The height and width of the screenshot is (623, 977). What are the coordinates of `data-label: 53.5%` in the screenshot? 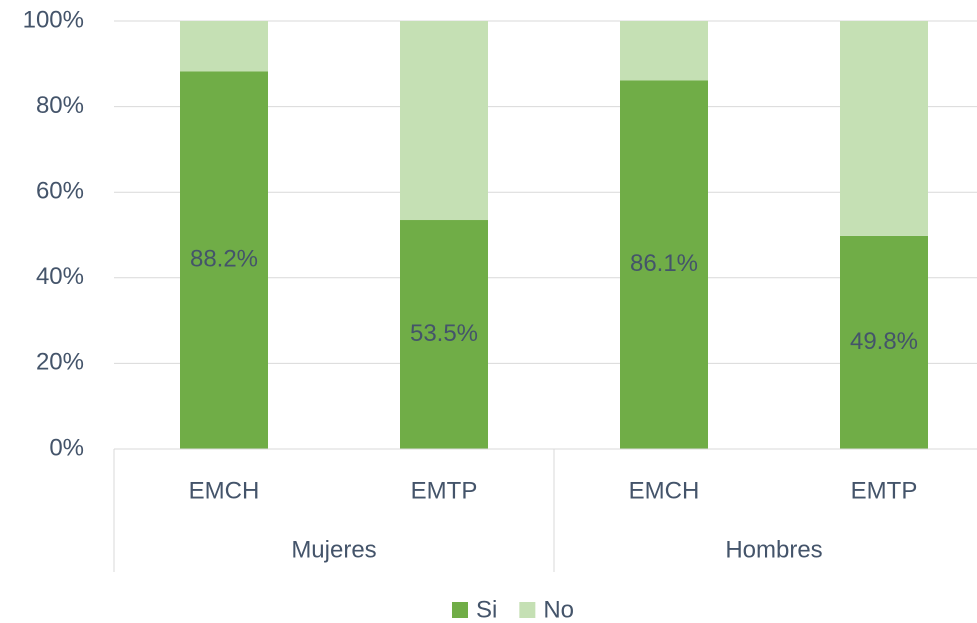 It's located at (444, 333).